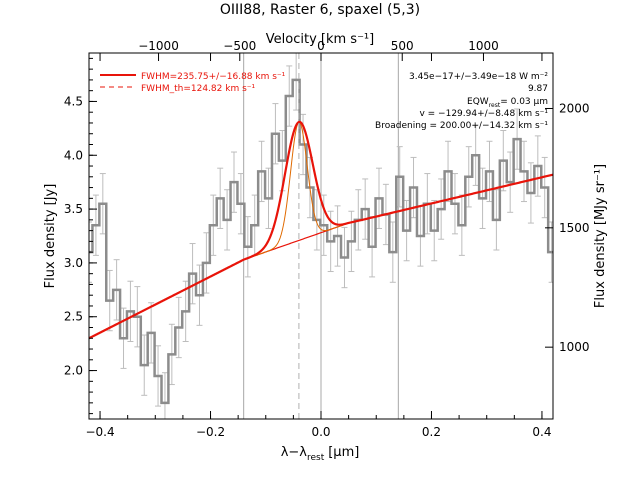  I want to click on top-axis-ticks: −1000 −500 0 500 1000, so click(318, 50).